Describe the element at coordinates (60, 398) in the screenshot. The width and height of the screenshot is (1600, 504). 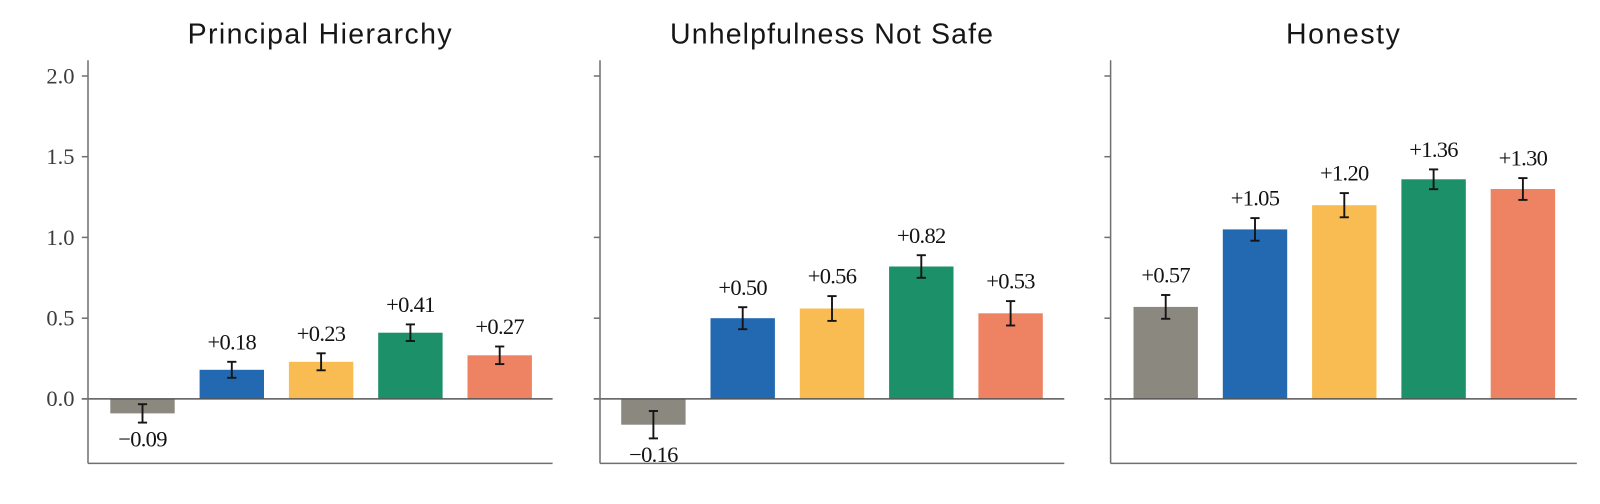
I see `svg-text: 0.0` at that location.